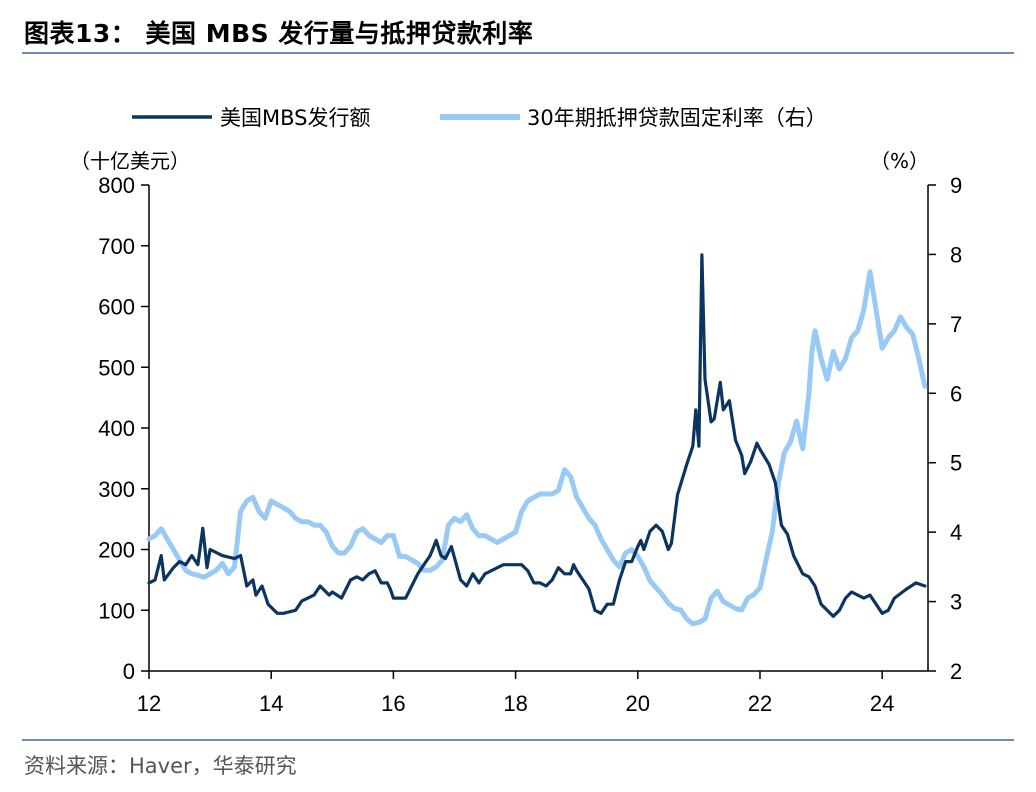 This screenshot has height=792, width=1036. I want to click on x-tick-label-3: 18, so click(515, 703).